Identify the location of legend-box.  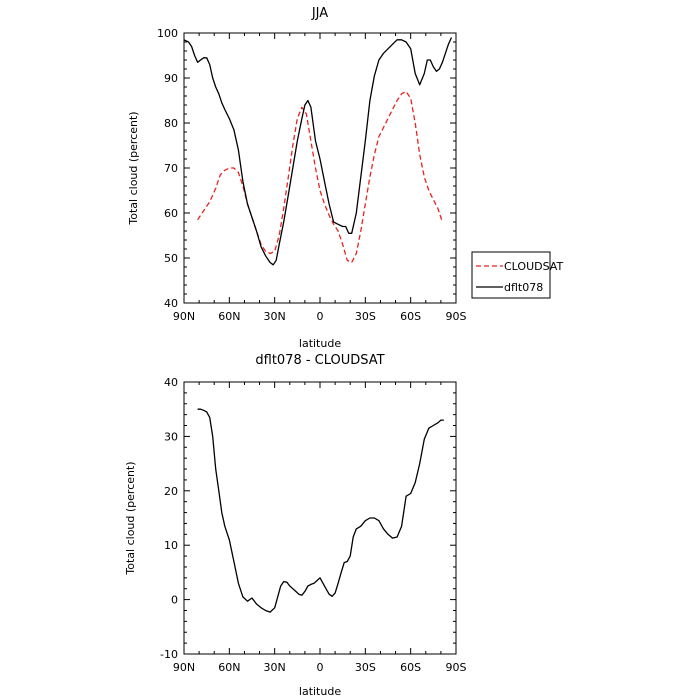
(511, 275).